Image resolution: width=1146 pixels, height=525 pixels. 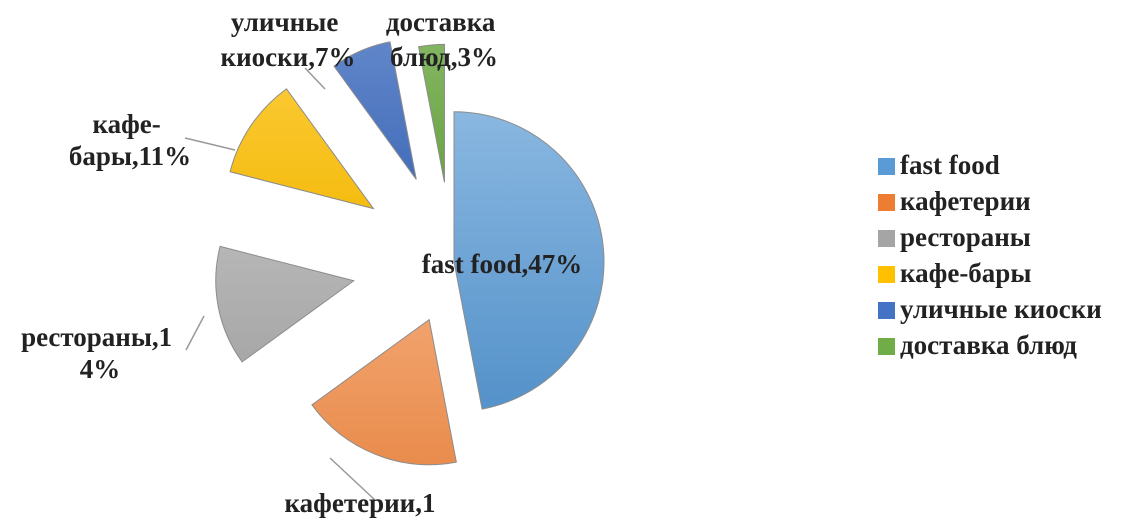 What do you see at coordinates (965, 237) in the screenshot?
I see `legend-label-restorany: рестораны` at bounding box center [965, 237].